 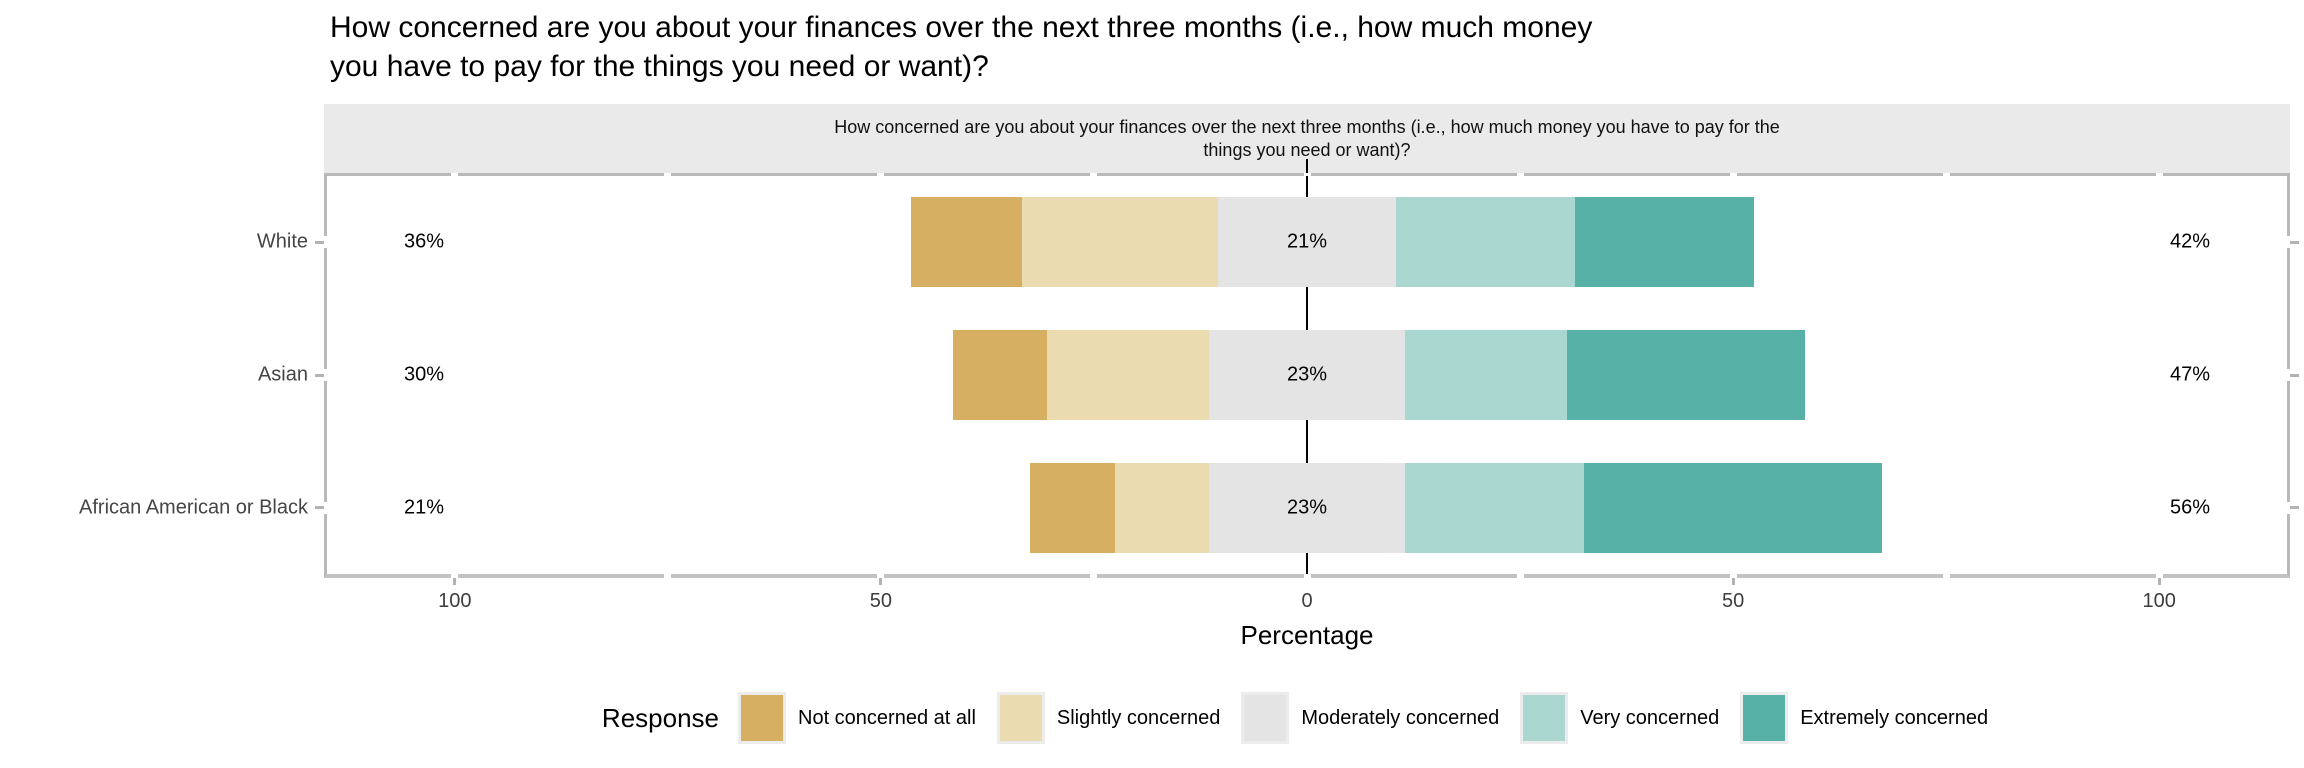 What do you see at coordinates (1894, 717) in the screenshot?
I see `legend-item-label: Extremely concerned` at bounding box center [1894, 717].